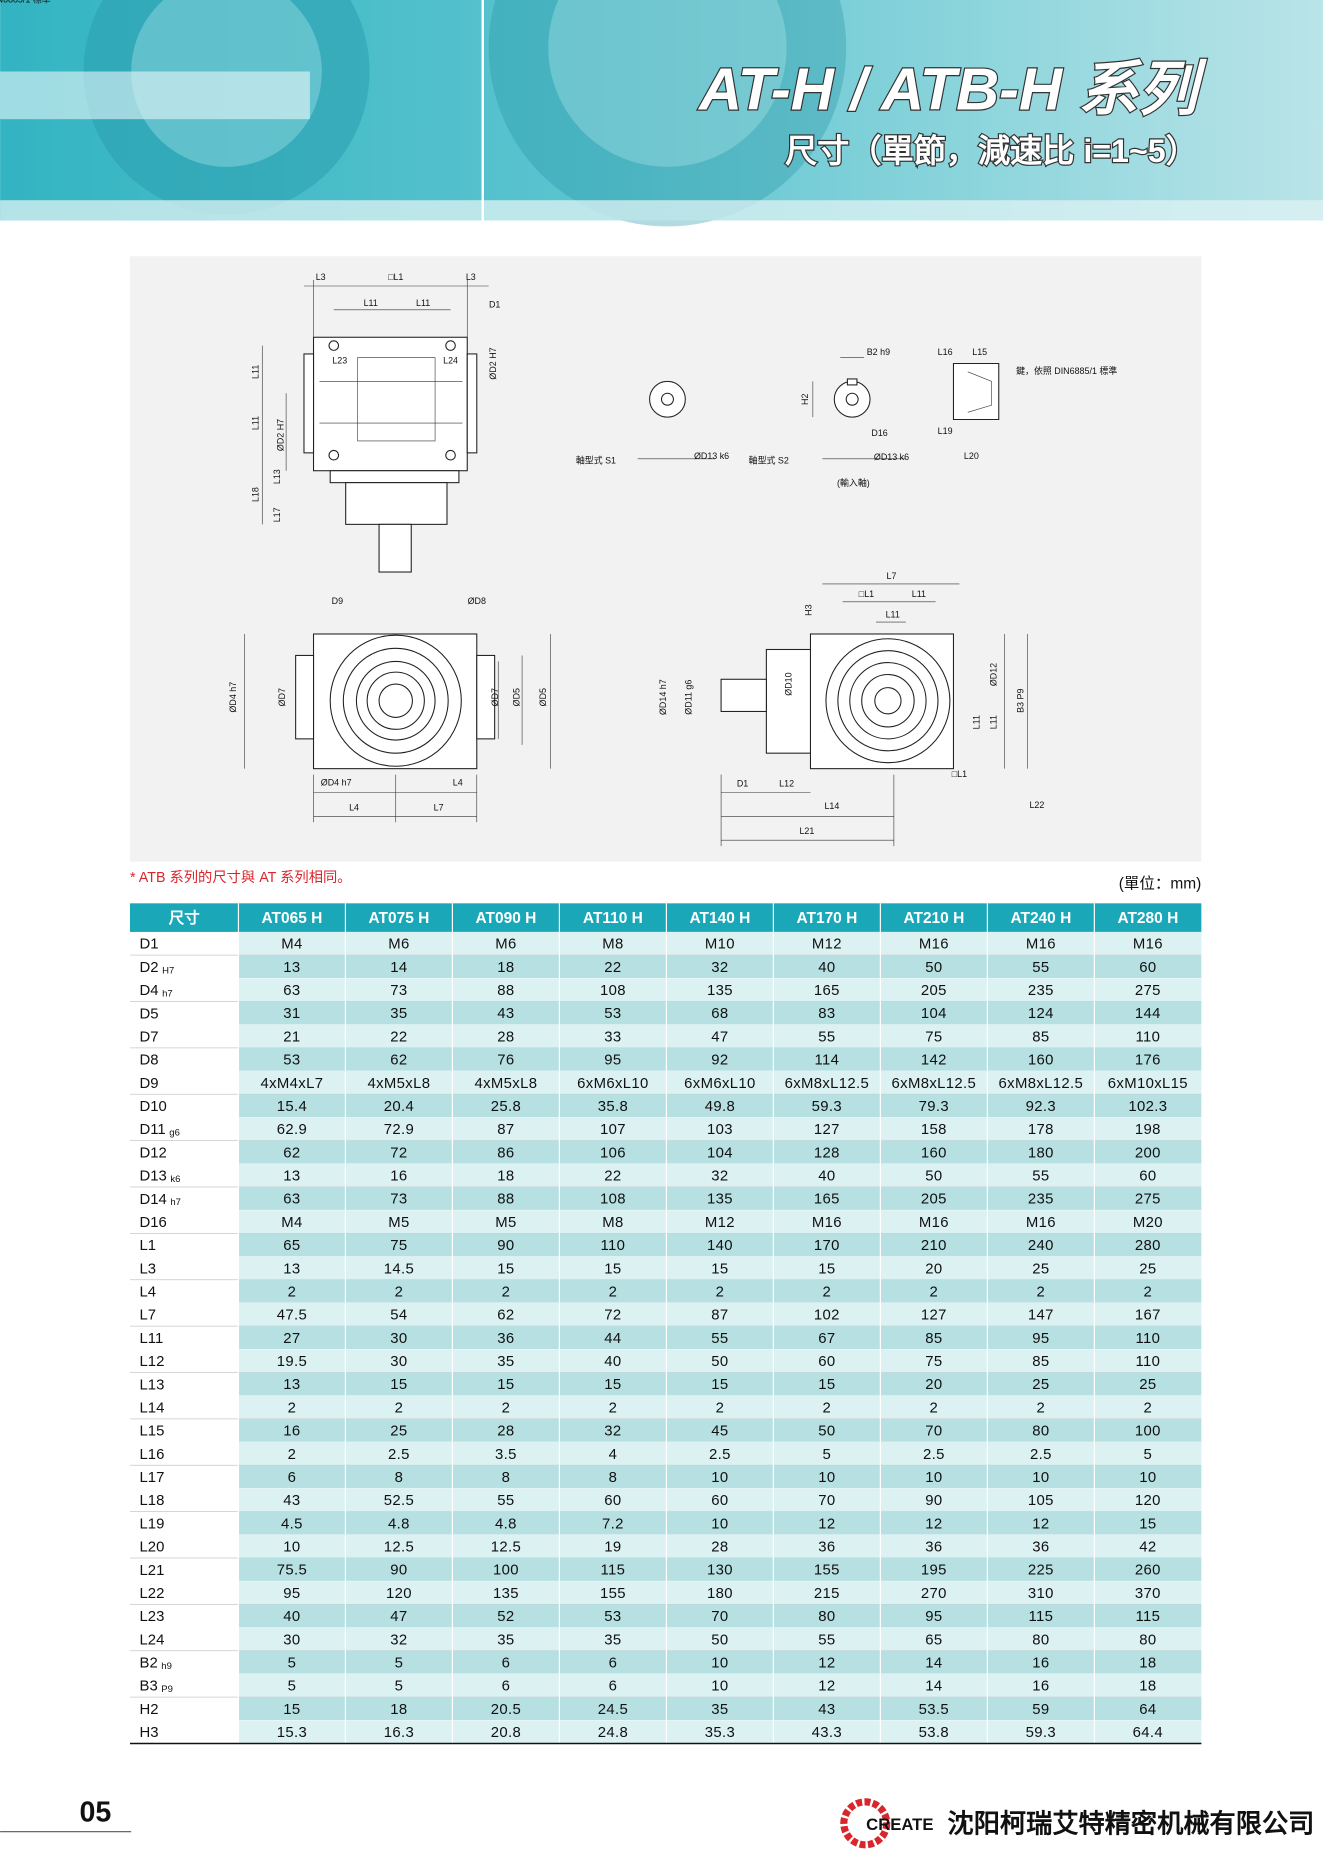  What do you see at coordinates (153, 1130) in the screenshot?
I see `row-name: D11` at bounding box center [153, 1130].